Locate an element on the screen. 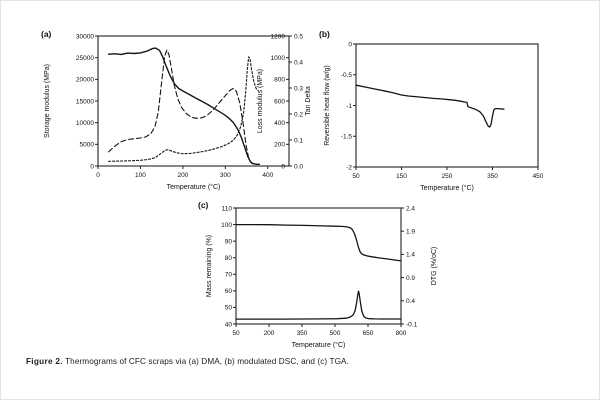 This screenshot has height=400, width=600. tga-mass-tick-label: 60 is located at coordinates (229, 291).